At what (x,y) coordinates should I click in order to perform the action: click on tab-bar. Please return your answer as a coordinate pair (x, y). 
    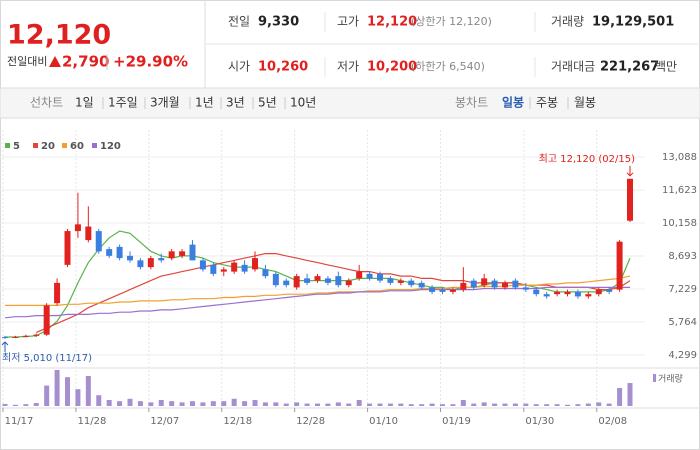
    Looking at the image, I should click on (350, 103).